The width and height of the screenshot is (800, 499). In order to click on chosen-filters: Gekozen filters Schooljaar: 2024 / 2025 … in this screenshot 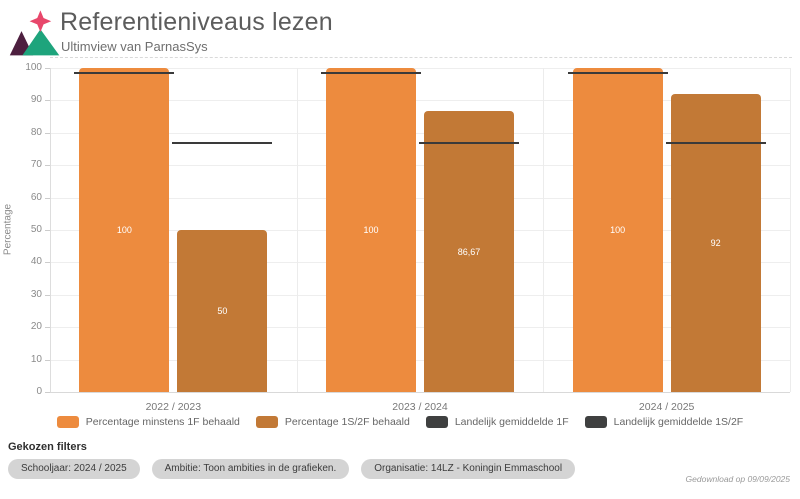, I will do `click(292, 460)`.